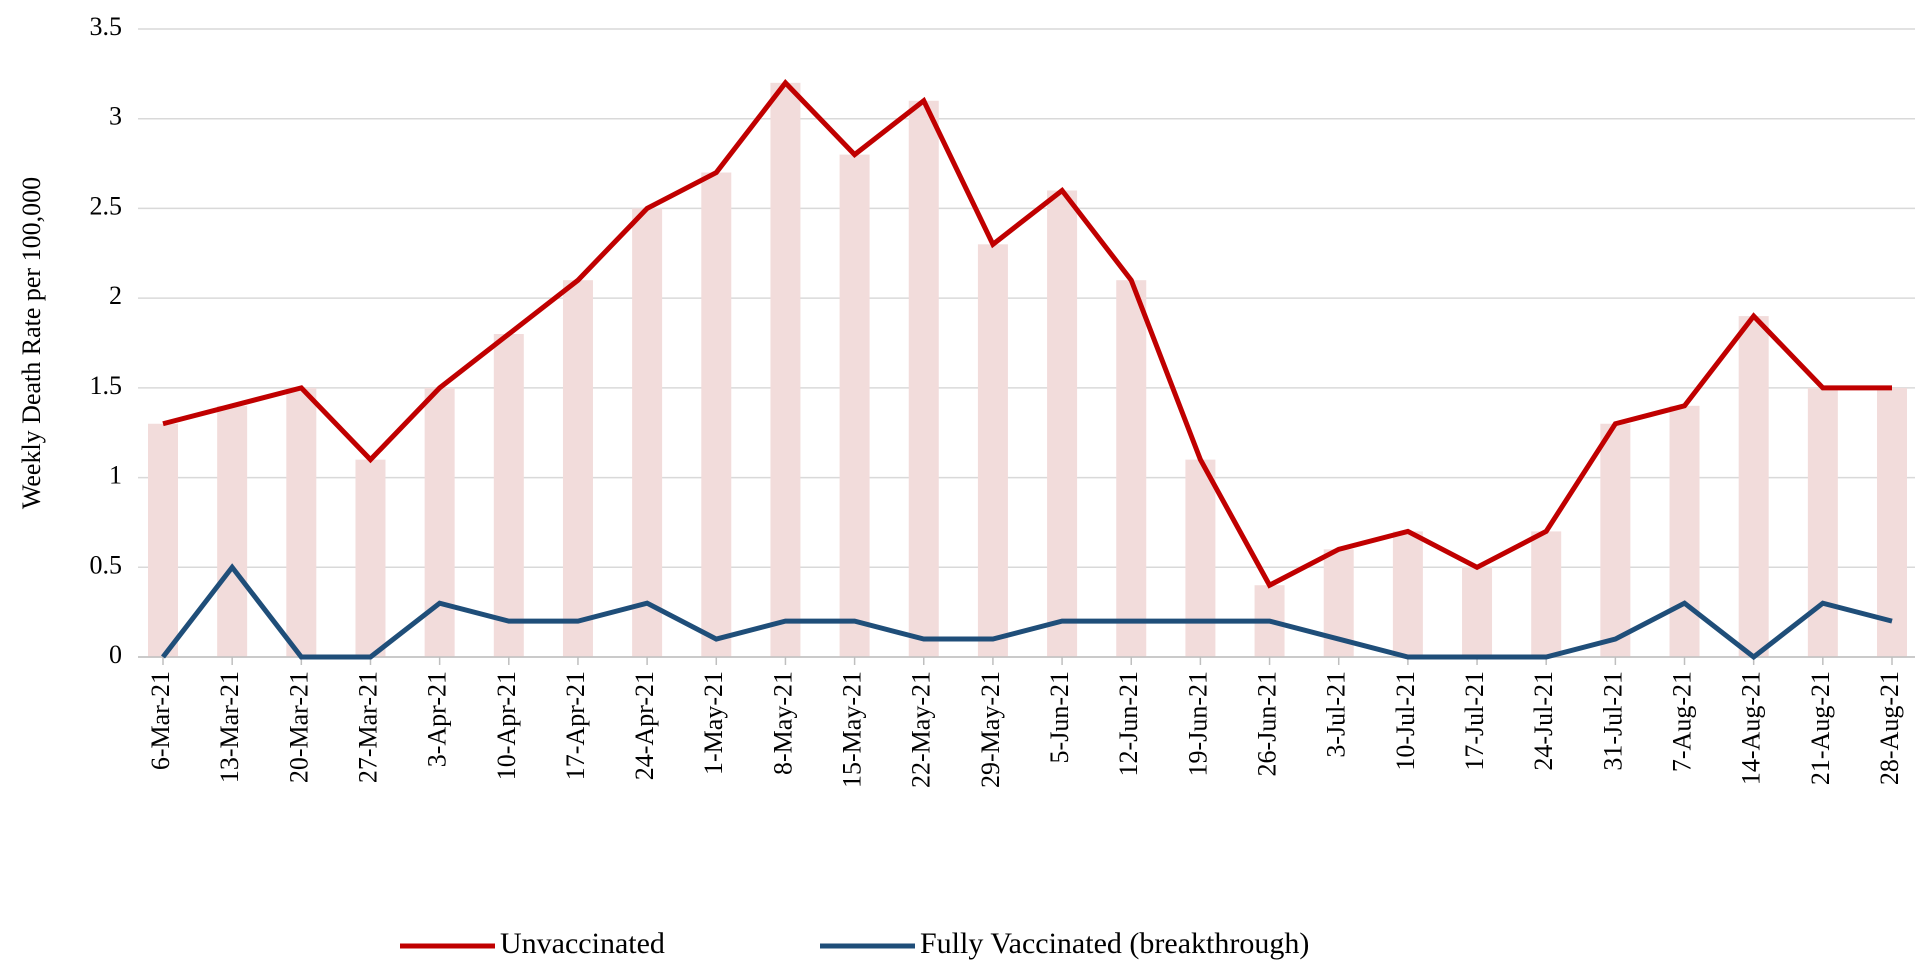 Image resolution: width=1921 pixels, height=976 pixels. What do you see at coordinates (1405, 721) in the screenshot?
I see `x-tick-label: 10-Jul-21` at bounding box center [1405, 721].